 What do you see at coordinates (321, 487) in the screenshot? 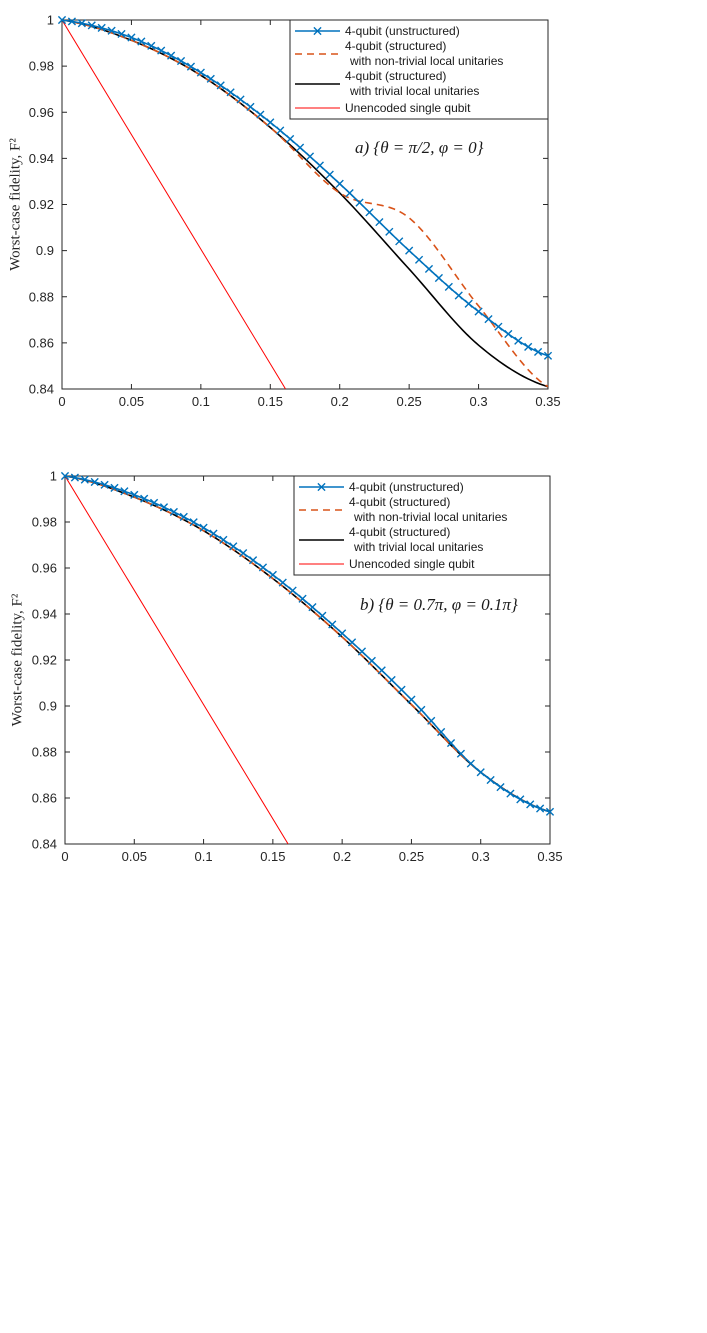
I see `panel-b-legend-marker` at bounding box center [321, 487].